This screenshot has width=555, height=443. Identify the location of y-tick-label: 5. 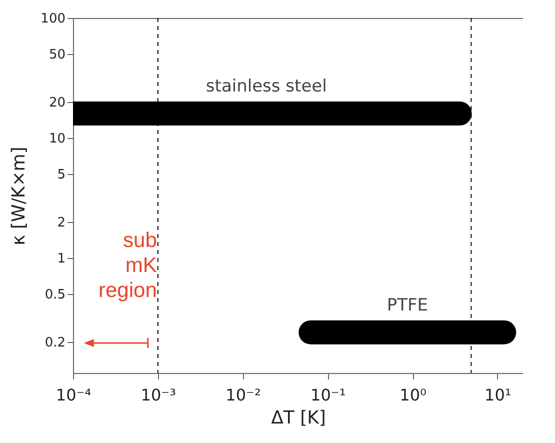
(61, 175).